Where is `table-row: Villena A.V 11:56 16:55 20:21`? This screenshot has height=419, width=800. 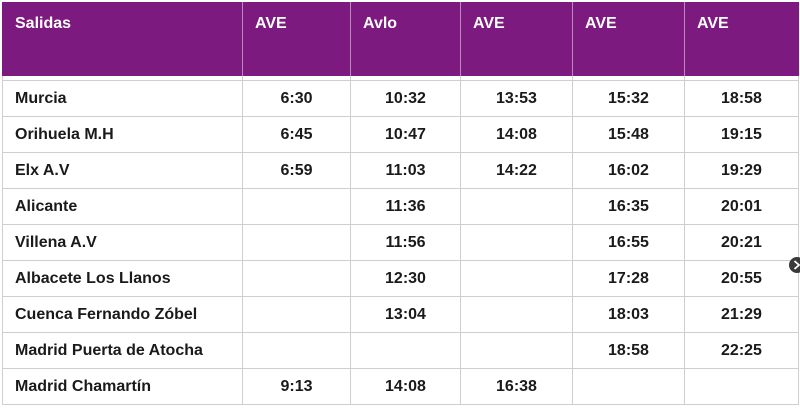
table-row: Villena A.V 11:56 16:55 20:21 is located at coordinates (400, 242).